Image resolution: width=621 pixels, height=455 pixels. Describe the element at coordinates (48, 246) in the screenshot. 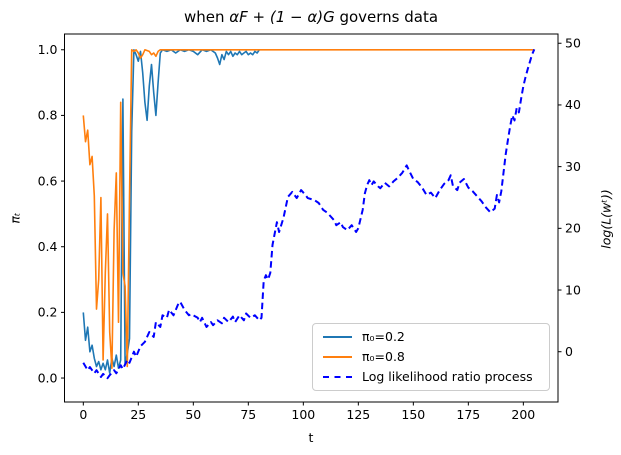

I see `y-left-tick-label: 0.4` at that location.